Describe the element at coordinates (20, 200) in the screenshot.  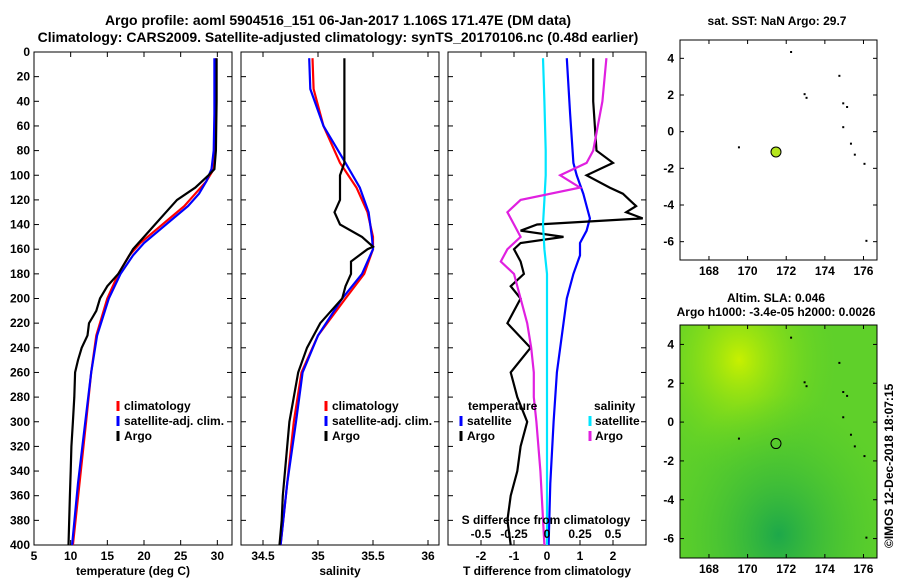
I see `y-tick-label: 120` at that location.